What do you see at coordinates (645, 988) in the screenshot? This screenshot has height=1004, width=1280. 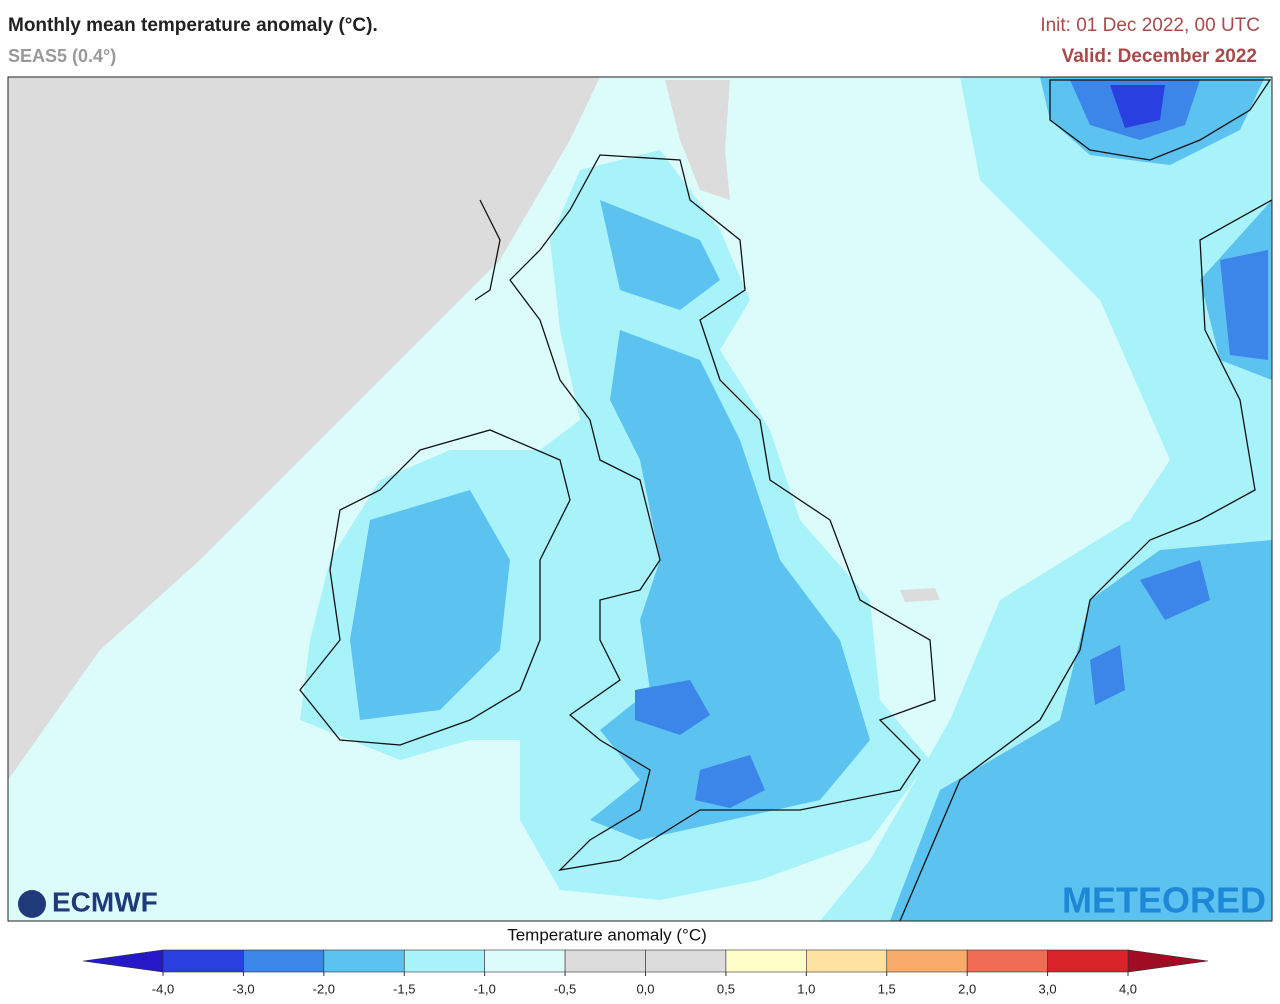 I see `colorbar-tick-label: 0,0` at bounding box center [645, 988].